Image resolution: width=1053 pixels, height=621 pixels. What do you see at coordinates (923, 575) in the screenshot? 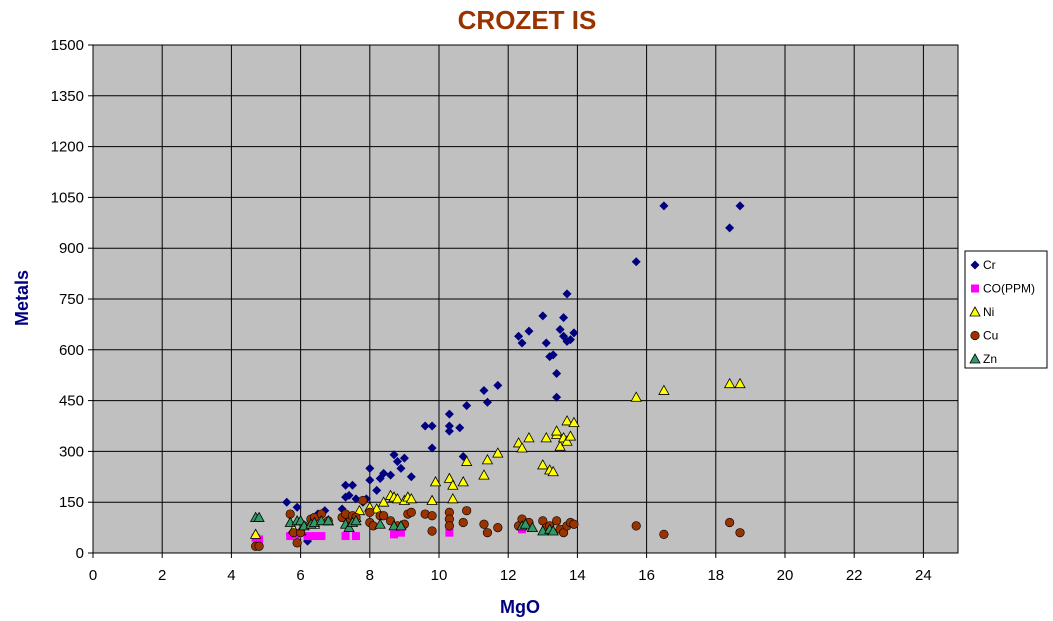
I see `x-tick-label: 24` at bounding box center [923, 575].